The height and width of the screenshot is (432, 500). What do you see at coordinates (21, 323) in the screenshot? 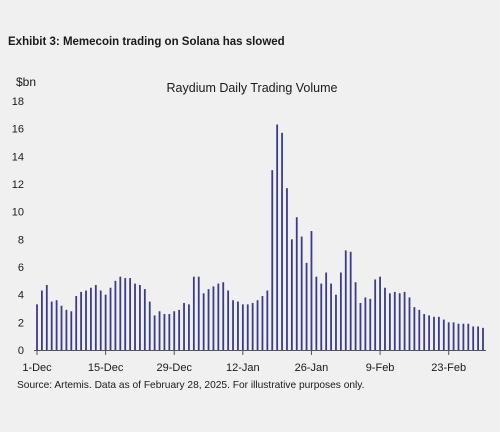
I see `y-tick-label: 2` at bounding box center [21, 323].